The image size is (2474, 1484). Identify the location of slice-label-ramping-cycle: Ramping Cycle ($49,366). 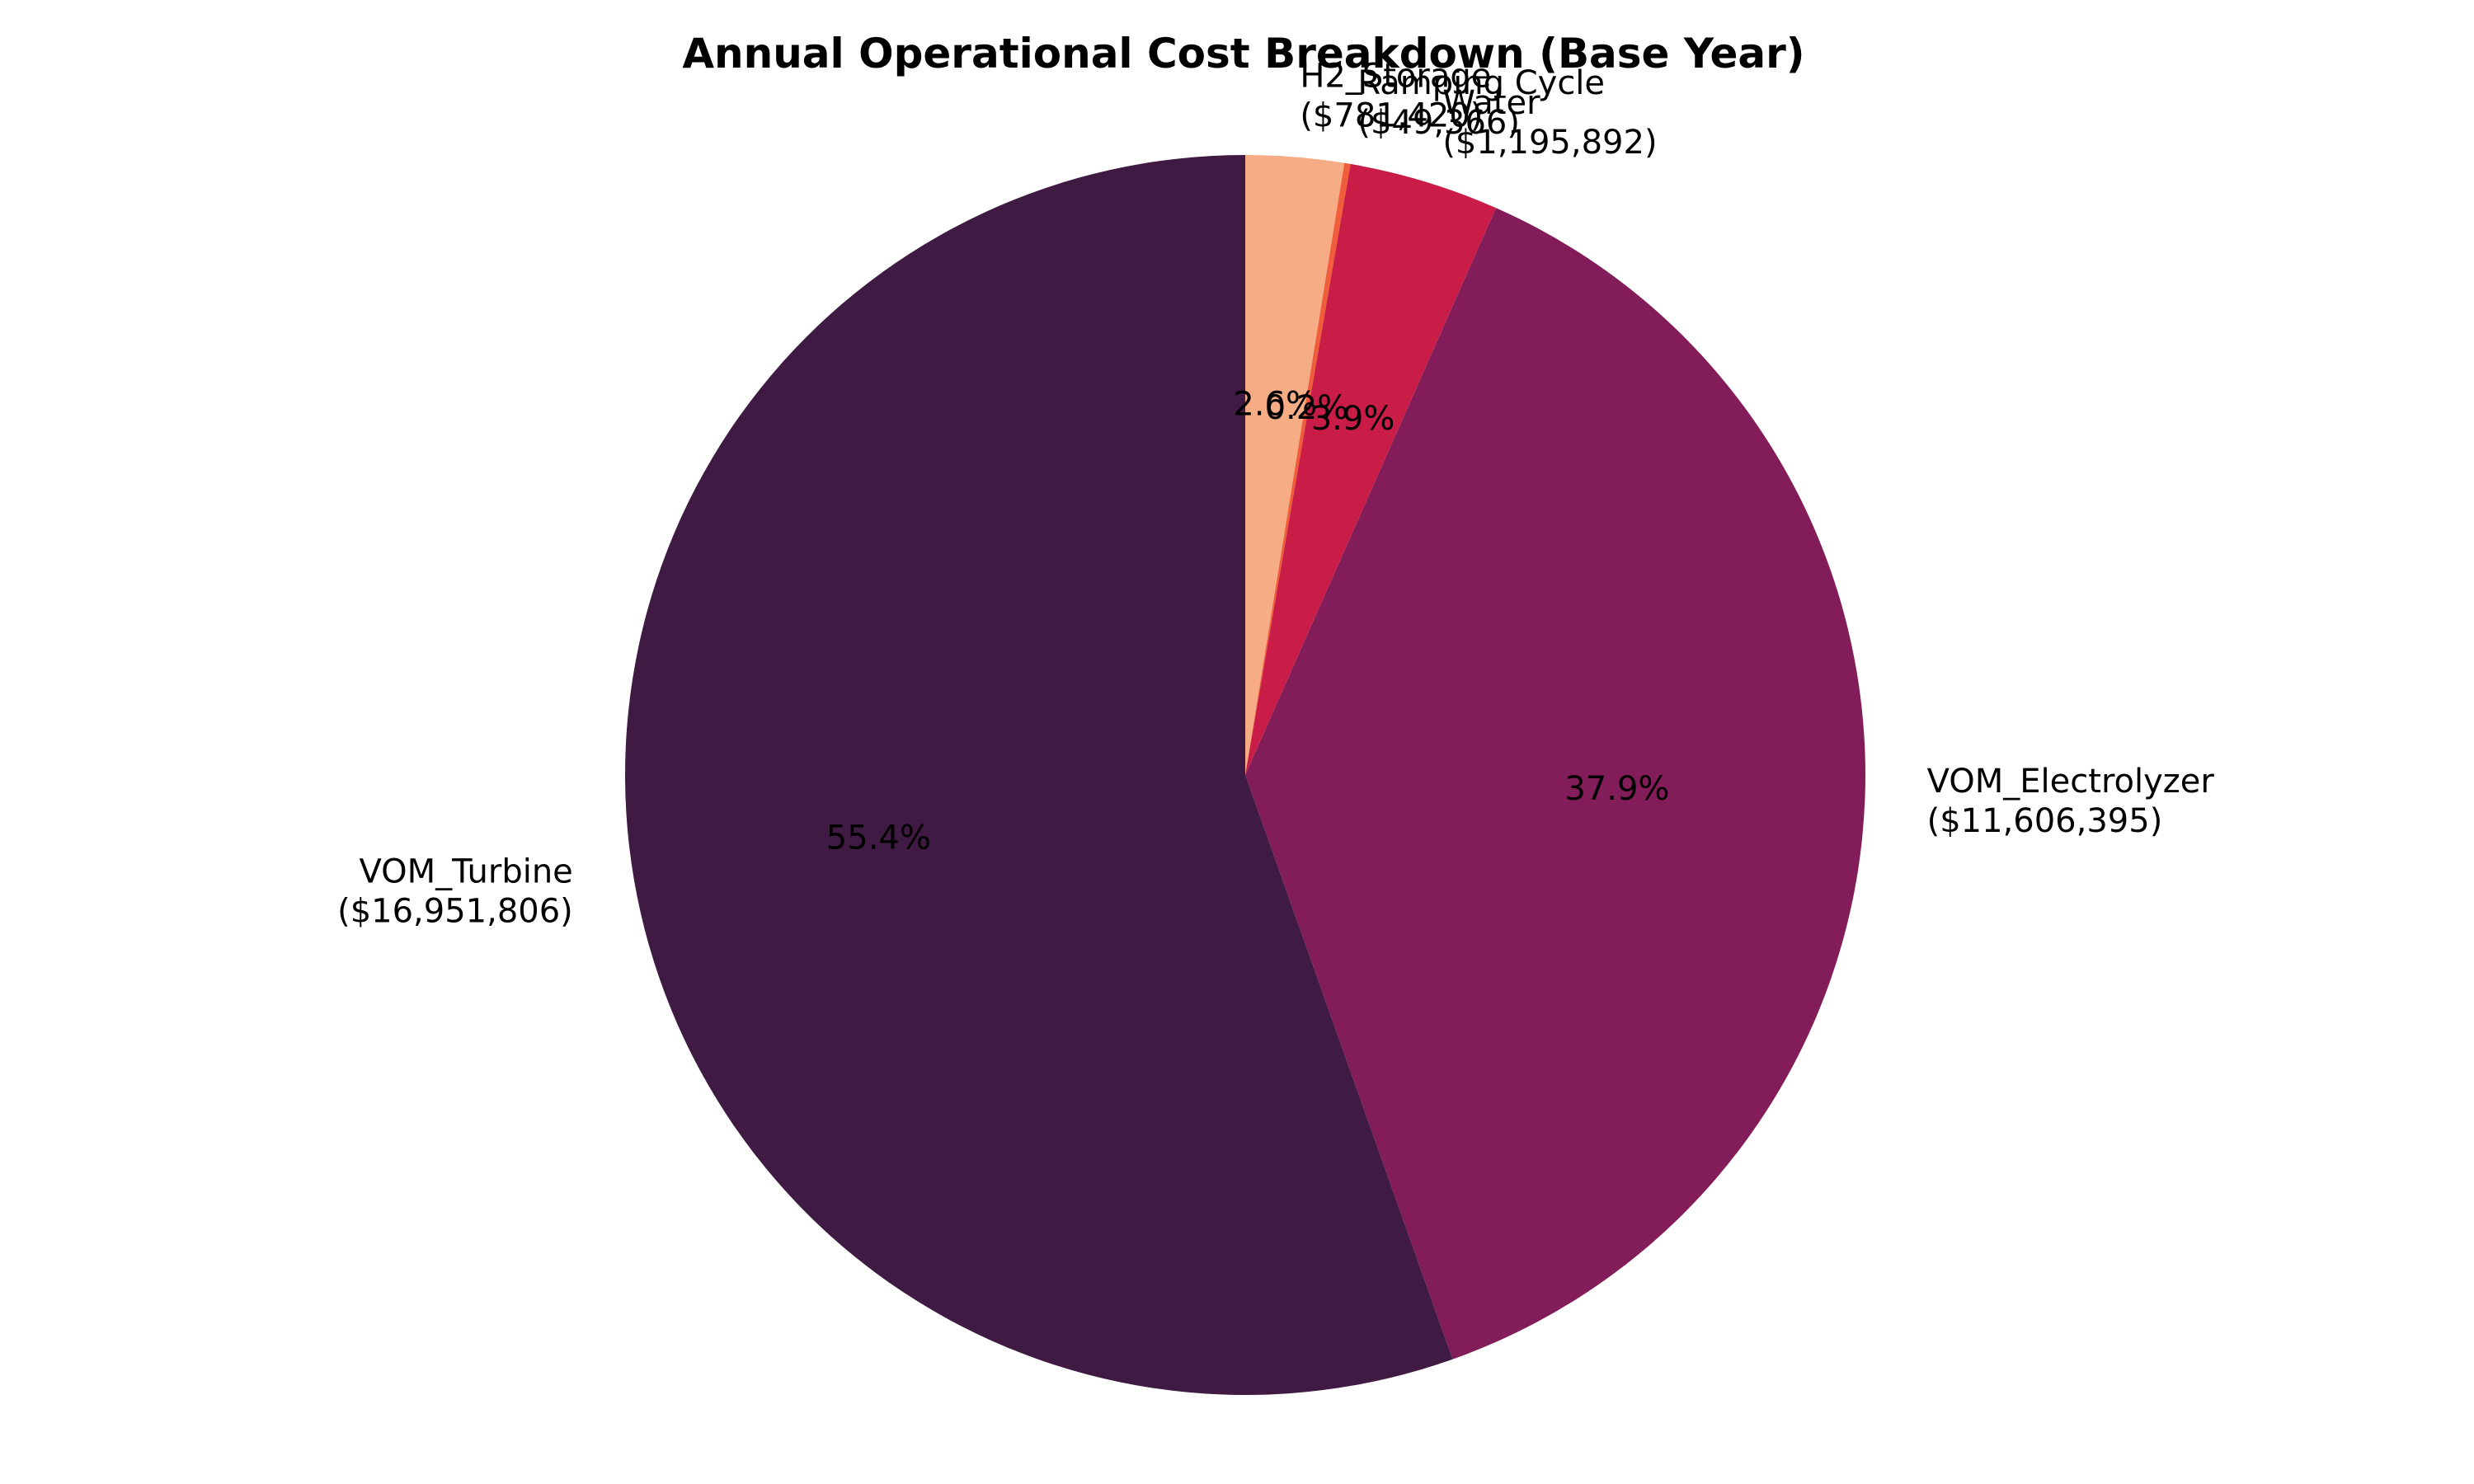
(1481, 103).